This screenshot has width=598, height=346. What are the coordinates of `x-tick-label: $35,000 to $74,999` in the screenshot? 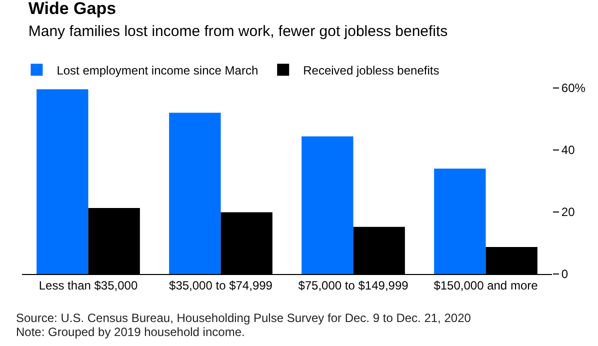 It's located at (221, 285).